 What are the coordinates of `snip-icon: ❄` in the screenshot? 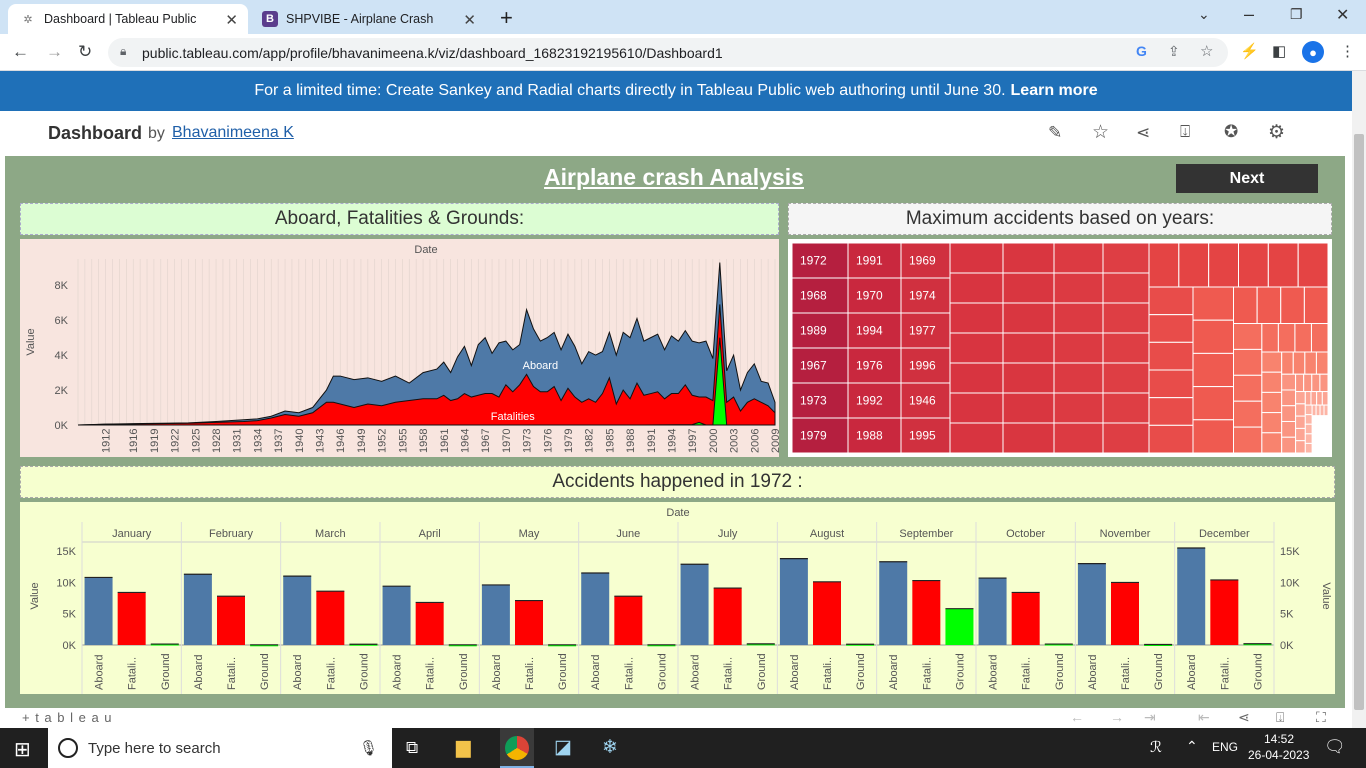 It's located at (610, 747).